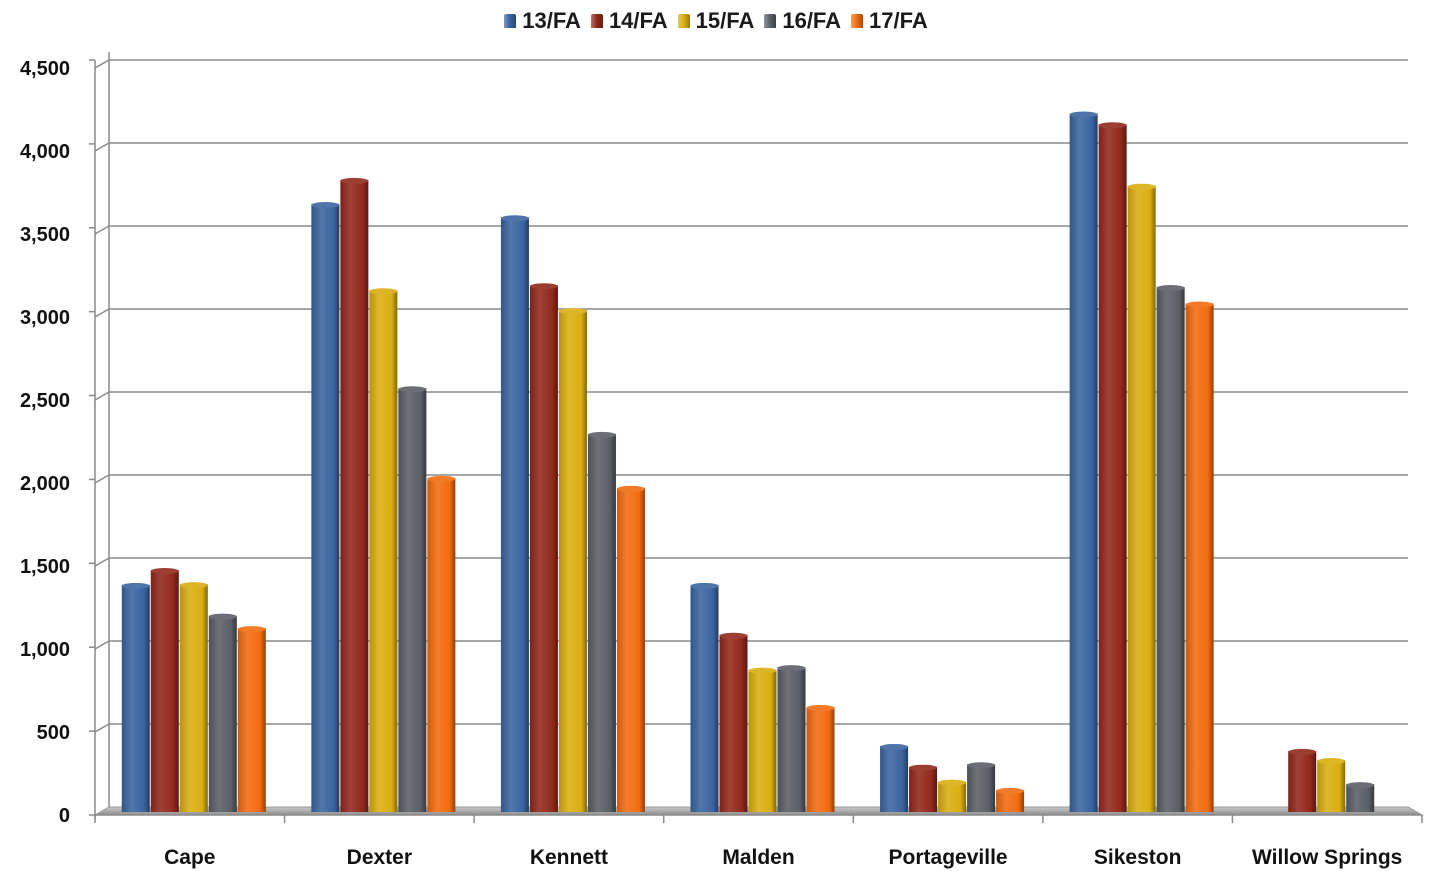 The image size is (1432, 871). Describe the element at coordinates (725, 20) in the screenshot. I see `legend-label-15fa: 15/FA` at that location.